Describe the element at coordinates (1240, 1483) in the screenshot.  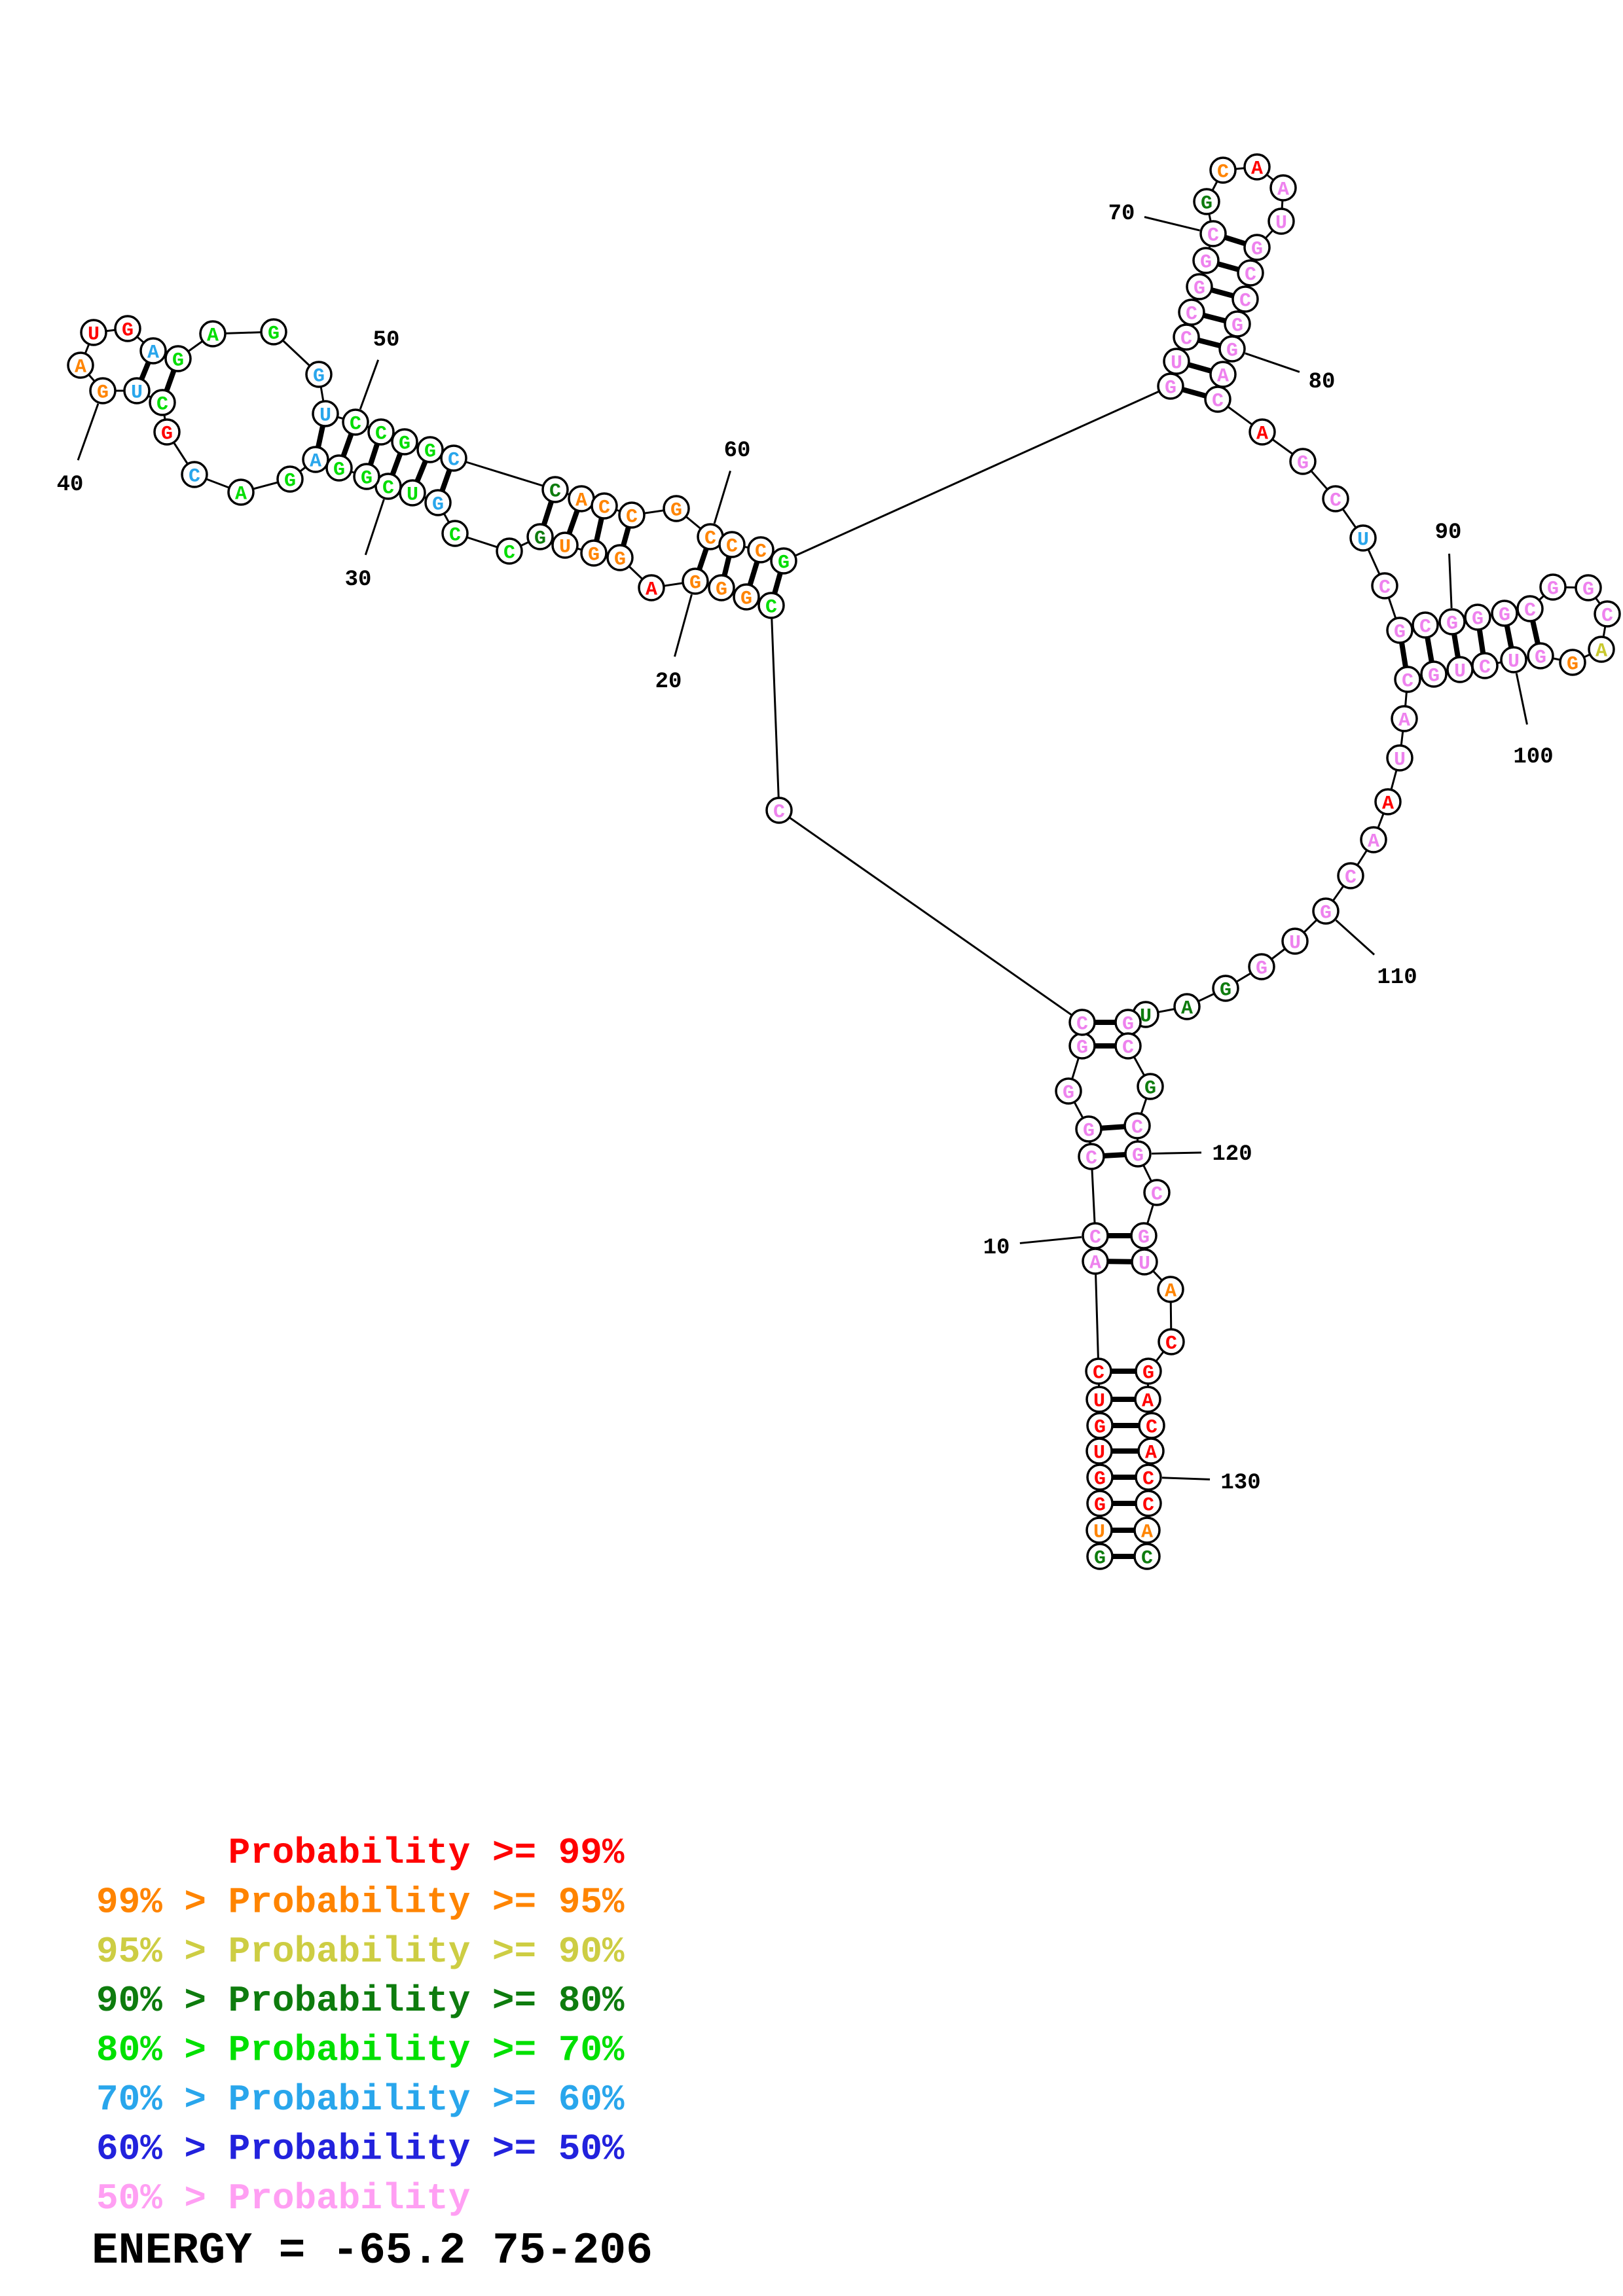
I see `position-label: 130` at that location.